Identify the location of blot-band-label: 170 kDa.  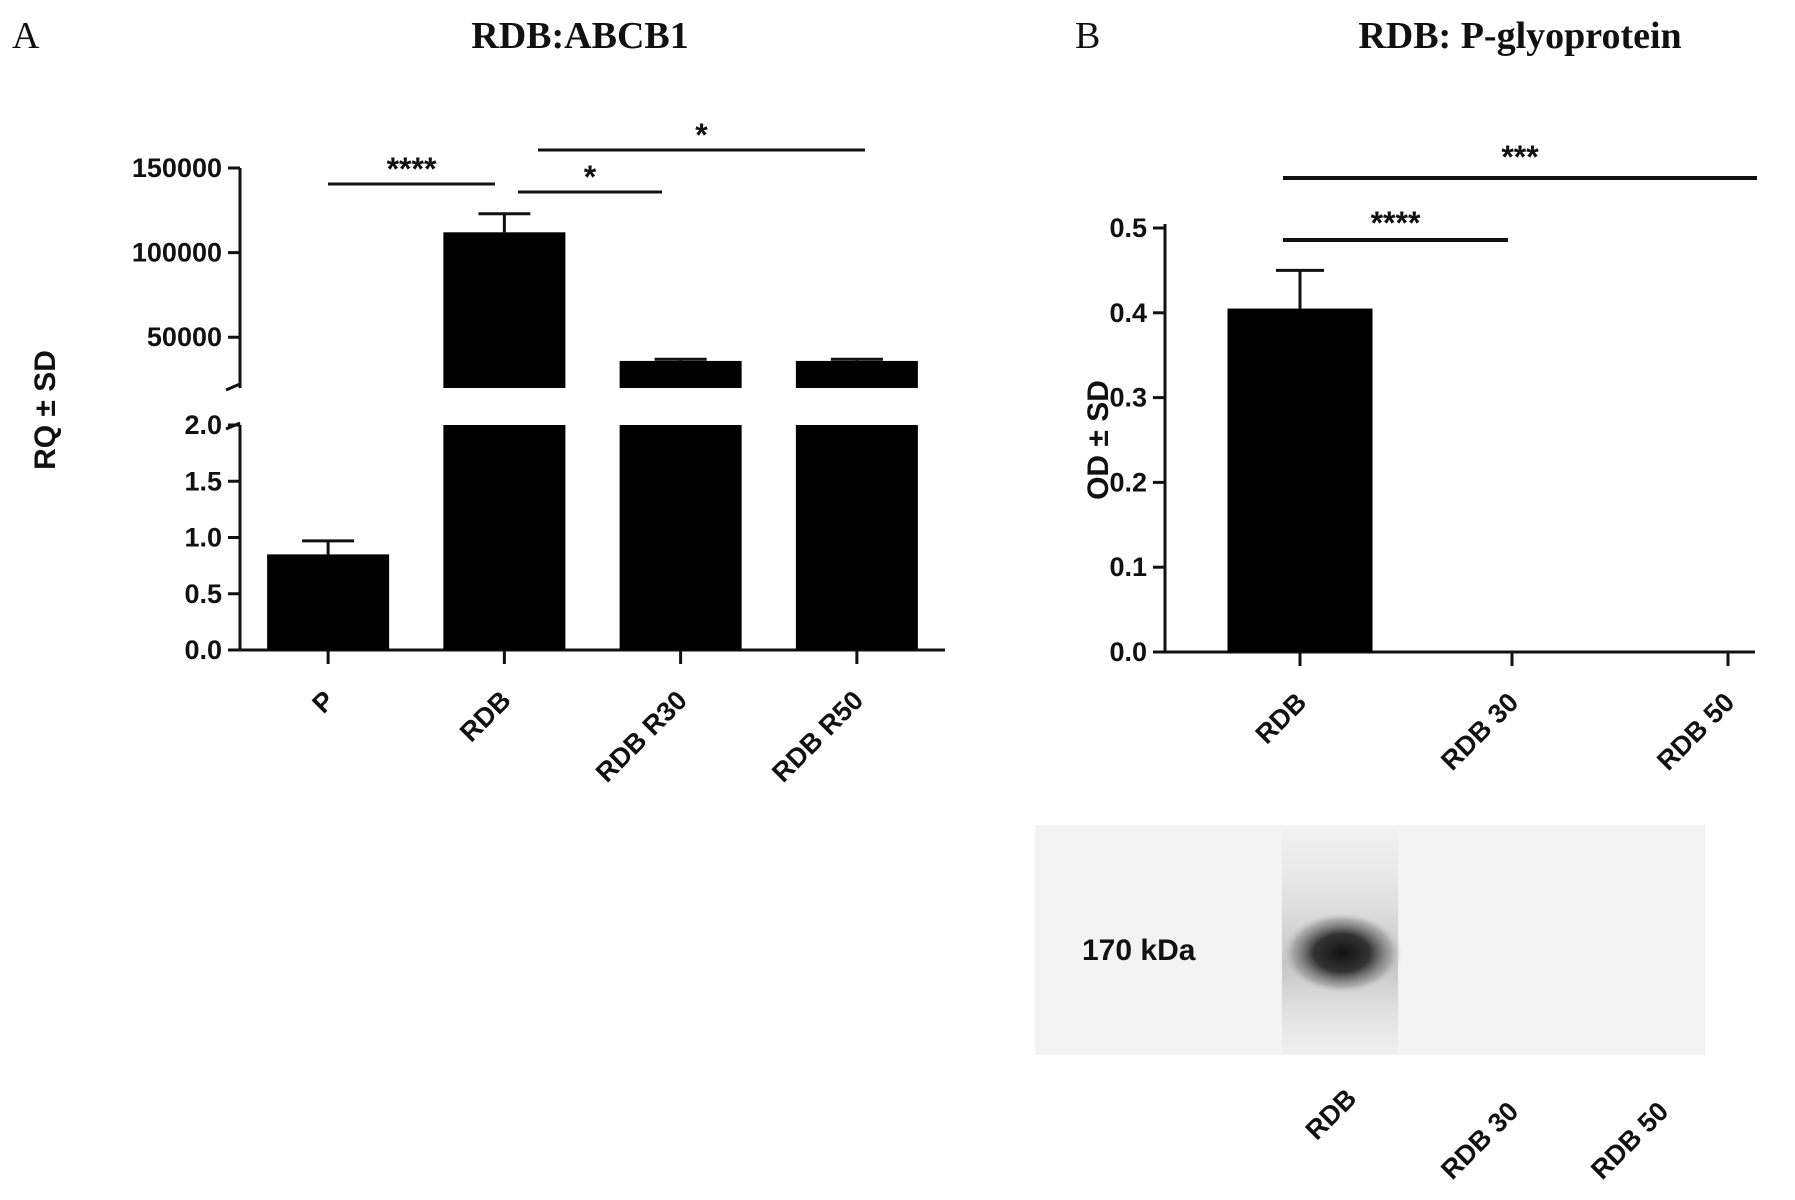
(1139, 950).